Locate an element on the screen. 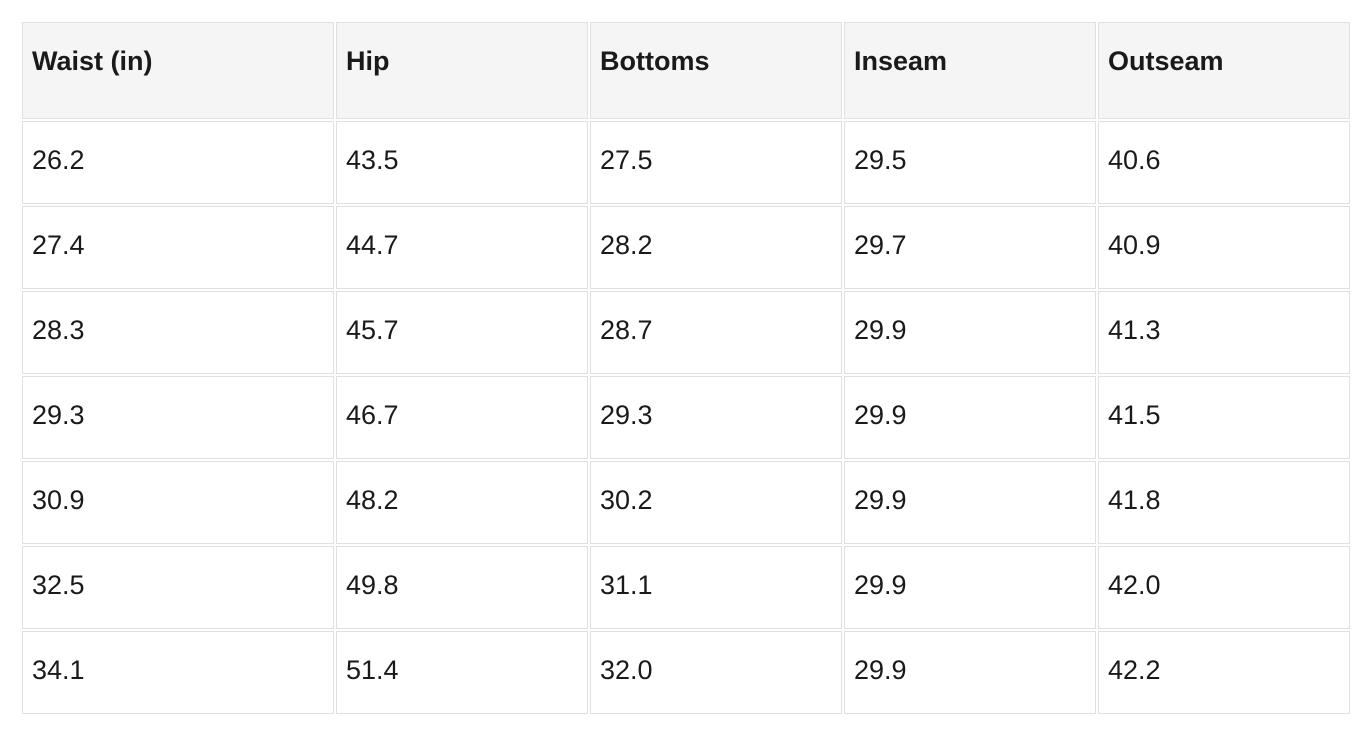 This screenshot has width=1371, height=735. header-row: Waist (in) Hip Bottoms Inseam Outseam is located at coordinates (686, 70).